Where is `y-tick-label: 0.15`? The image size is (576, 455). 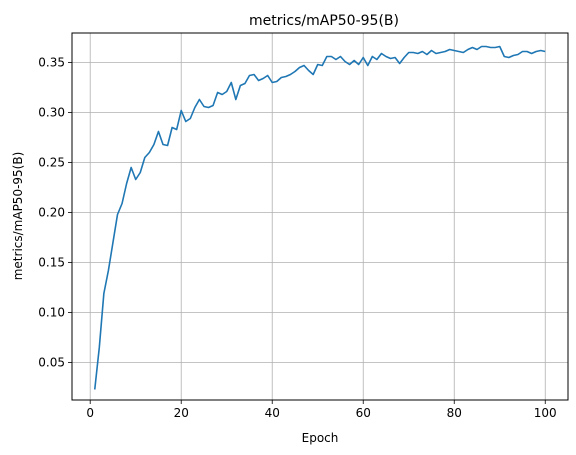
y-tick-label: 0.15 is located at coordinates (51, 263).